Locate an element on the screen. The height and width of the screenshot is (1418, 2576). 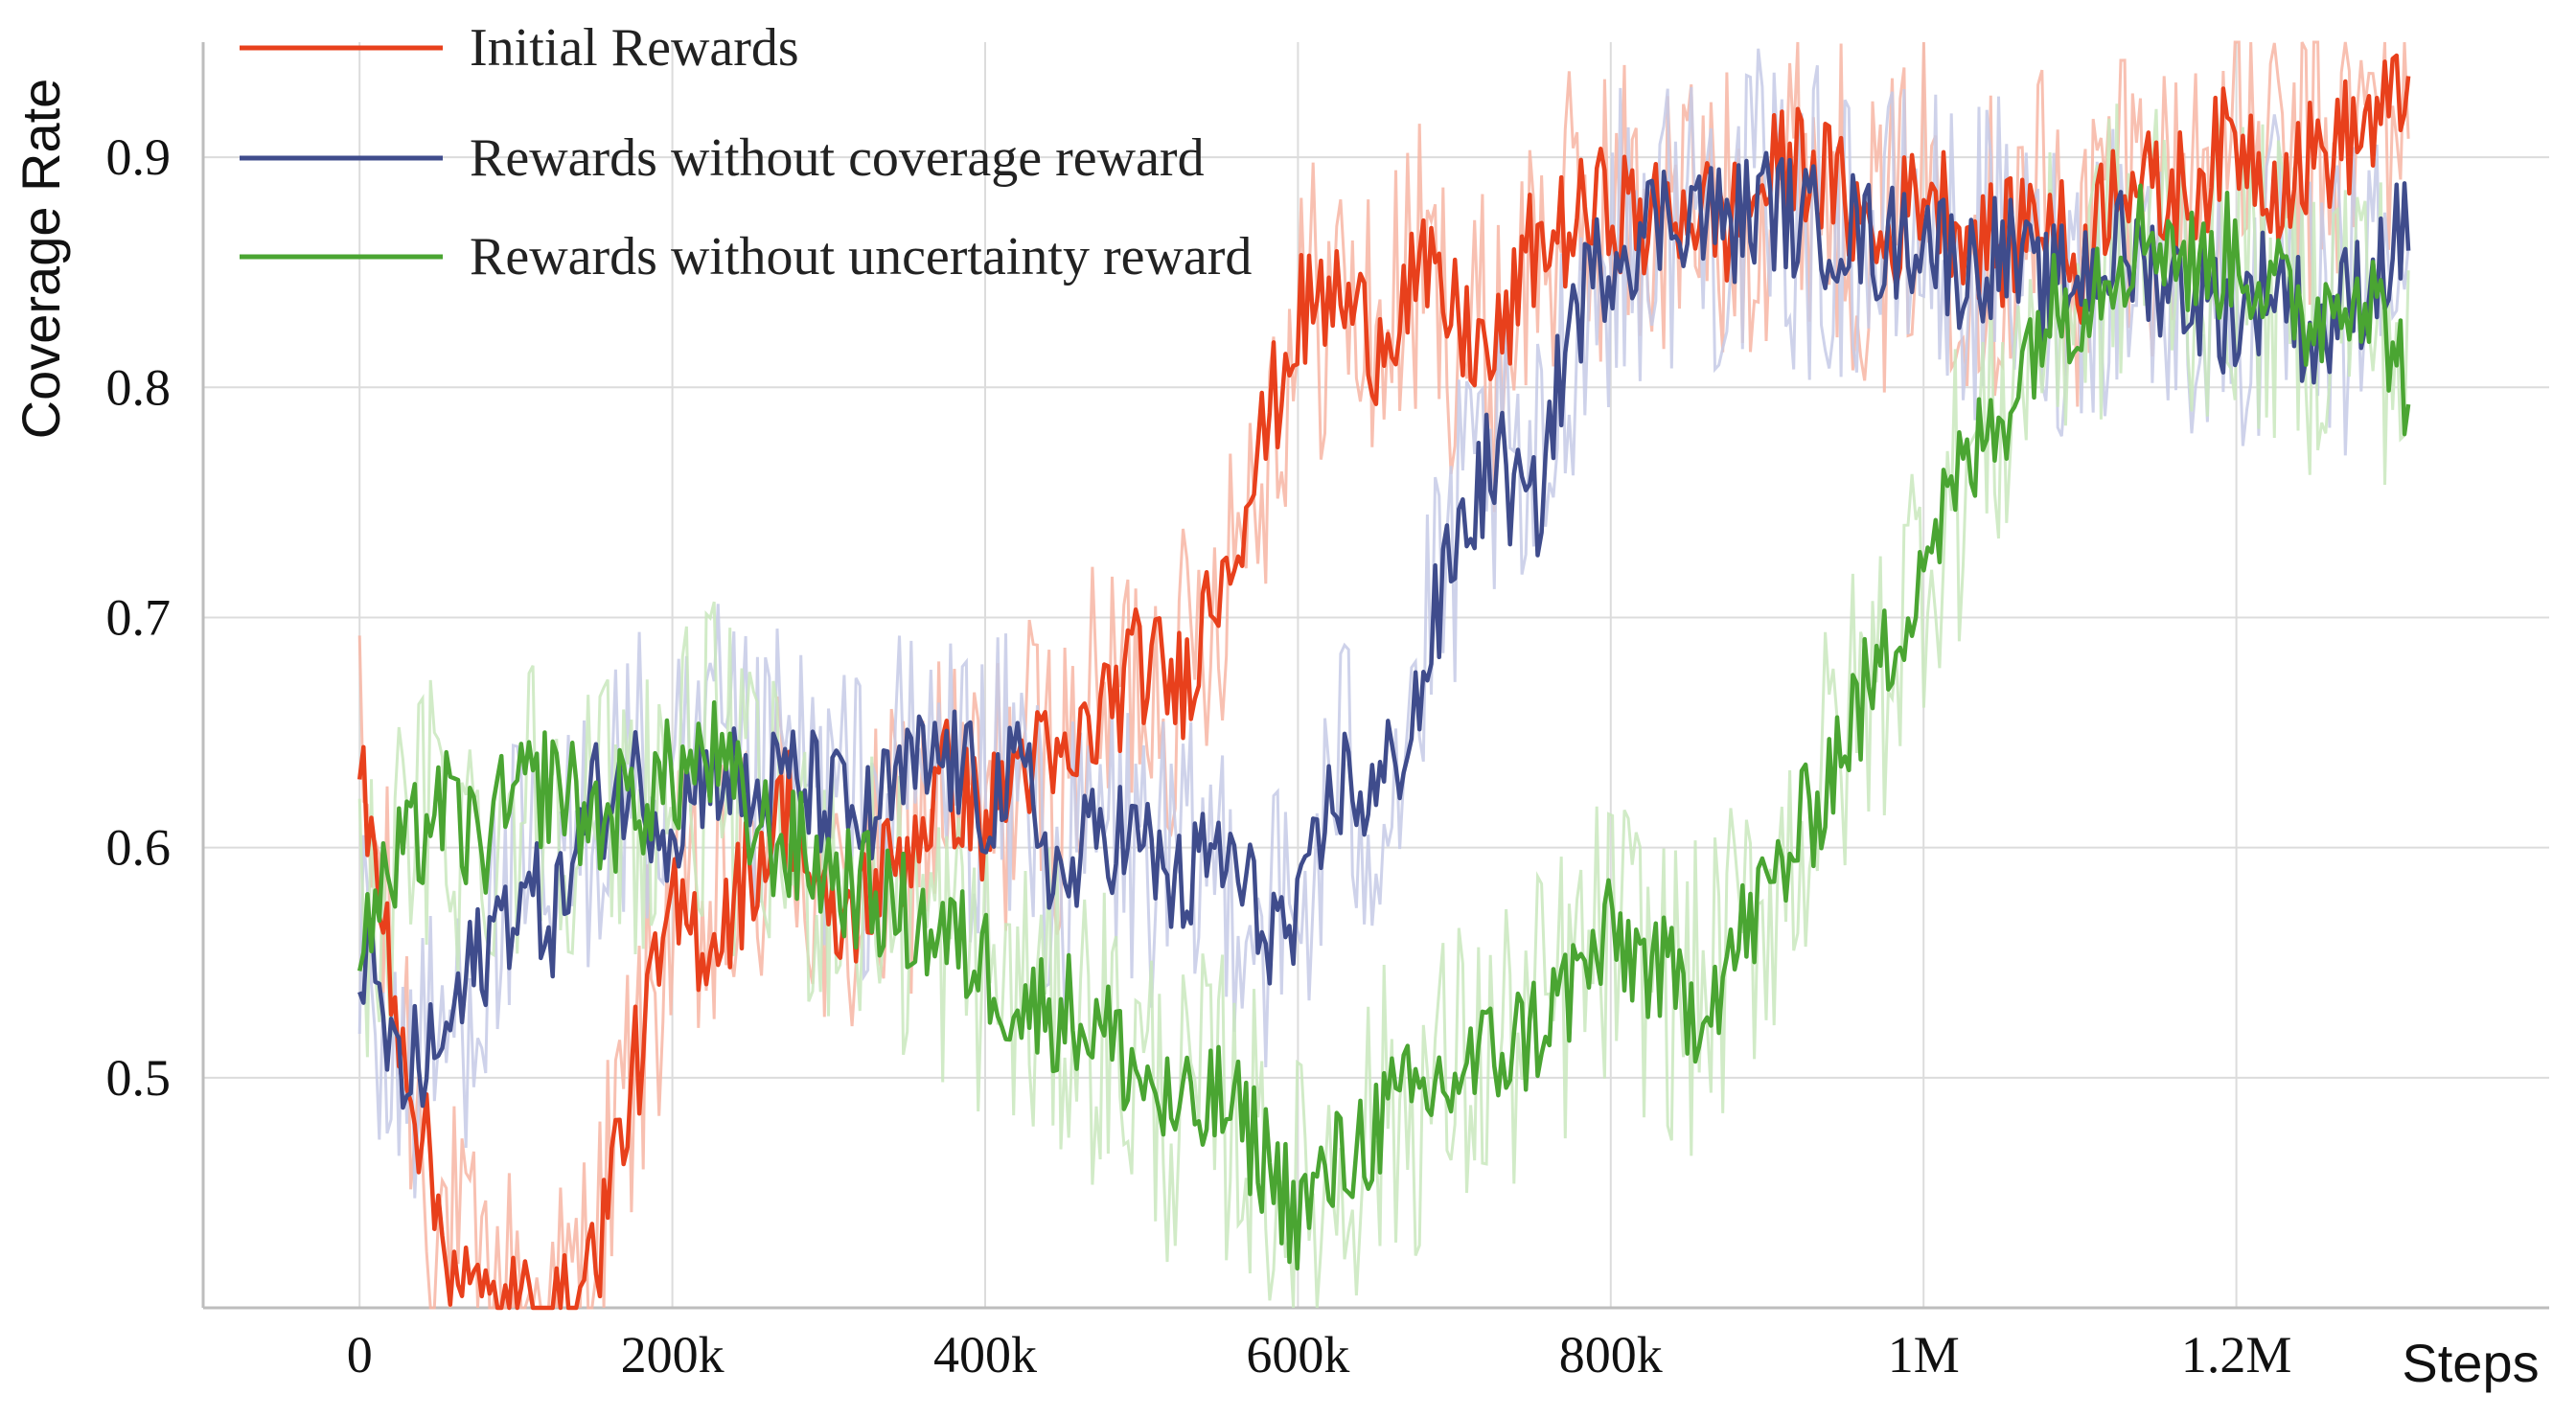
y-tick-label: 0.5 is located at coordinates (139, 1078).